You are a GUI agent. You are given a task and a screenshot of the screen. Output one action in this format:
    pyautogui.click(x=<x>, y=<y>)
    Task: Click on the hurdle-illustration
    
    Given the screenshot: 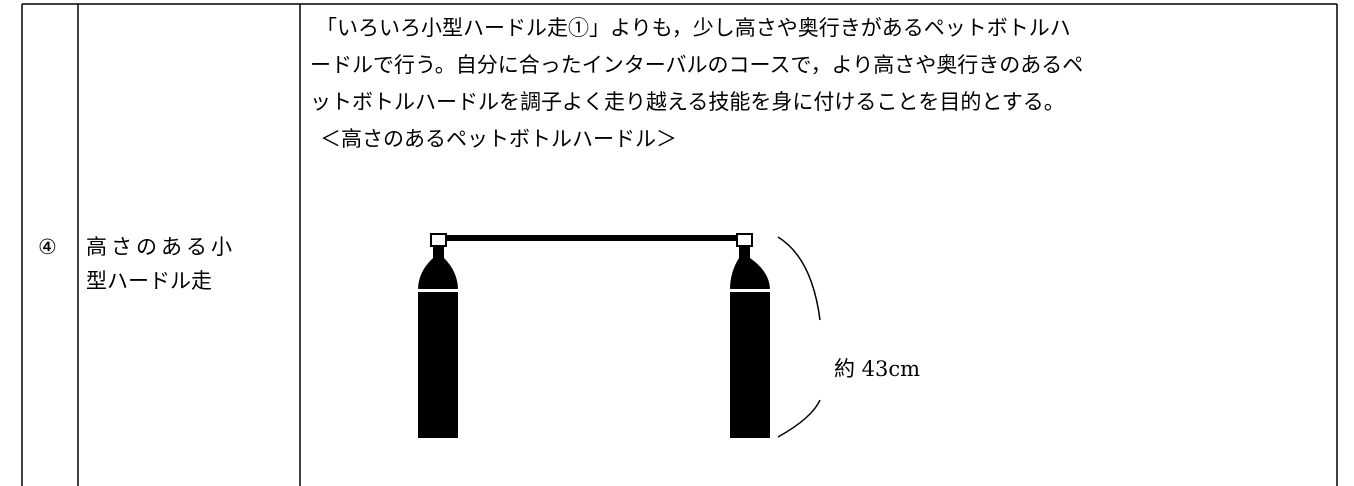 What is the action you would take?
    pyautogui.click(x=619, y=351)
    